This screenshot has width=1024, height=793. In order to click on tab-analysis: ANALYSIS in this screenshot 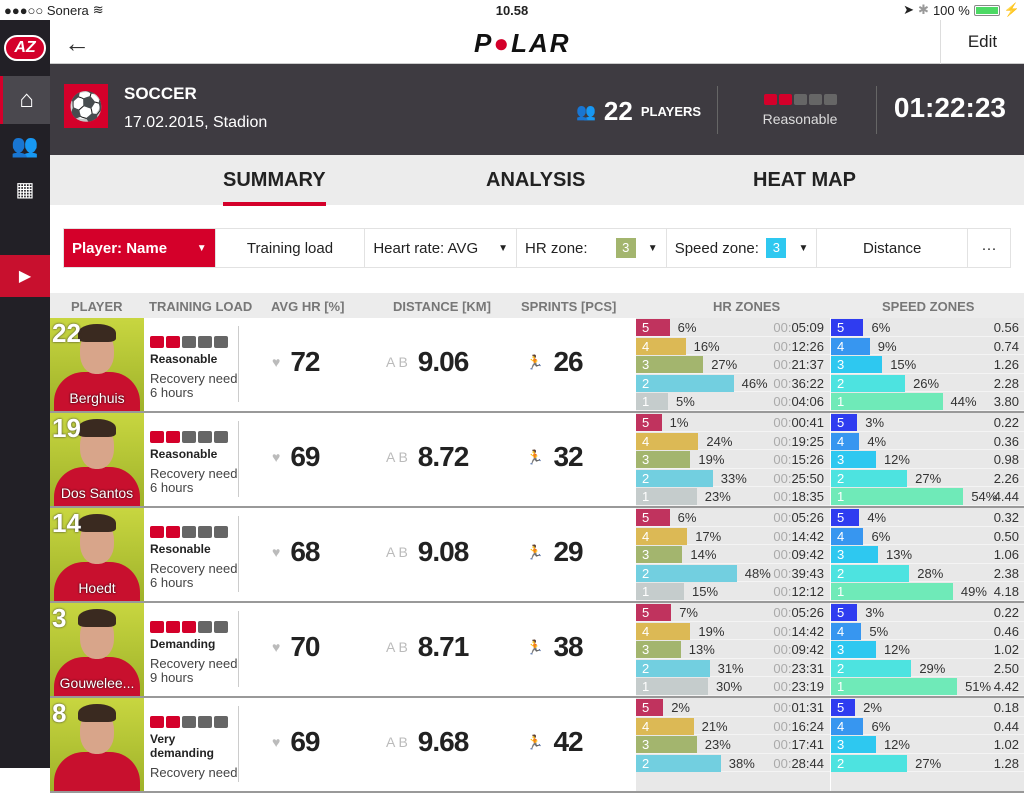, I will do `click(536, 180)`.